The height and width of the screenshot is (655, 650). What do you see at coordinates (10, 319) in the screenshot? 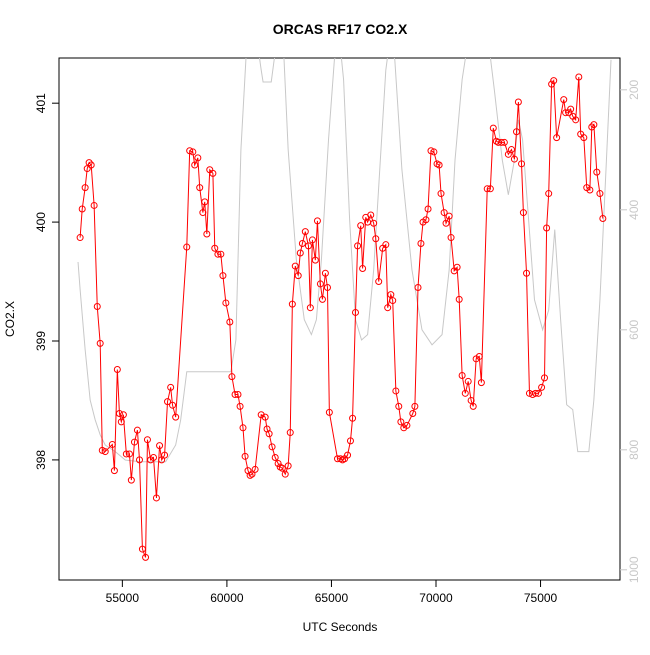
I see `y-axis-label: CO2.X` at bounding box center [10, 319].